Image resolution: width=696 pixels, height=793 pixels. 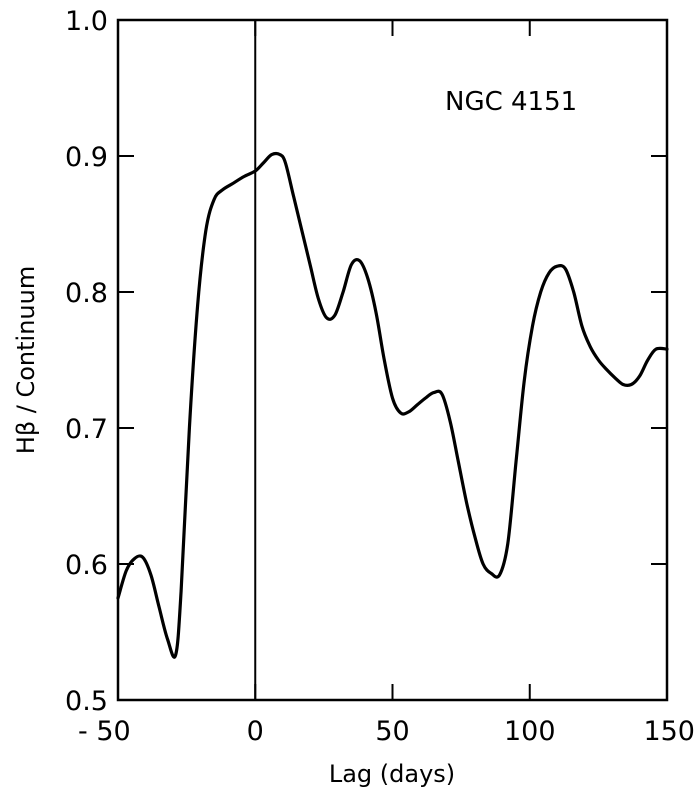 I want to click on y-tick-label: 0.6, so click(x=86, y=565).